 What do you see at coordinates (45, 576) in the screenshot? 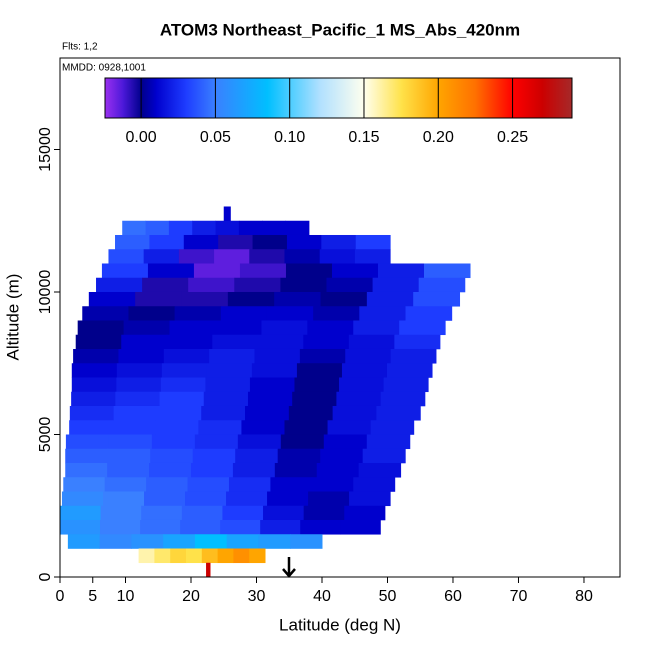
I see `y-tick-label: 0` at bounding box center [45, 576].